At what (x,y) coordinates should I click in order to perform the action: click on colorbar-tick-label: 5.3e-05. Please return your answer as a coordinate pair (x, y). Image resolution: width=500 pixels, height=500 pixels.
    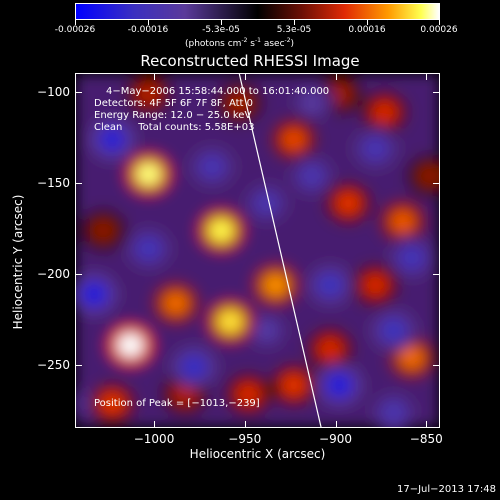
    Looking at the image, I should click on (294, 30).